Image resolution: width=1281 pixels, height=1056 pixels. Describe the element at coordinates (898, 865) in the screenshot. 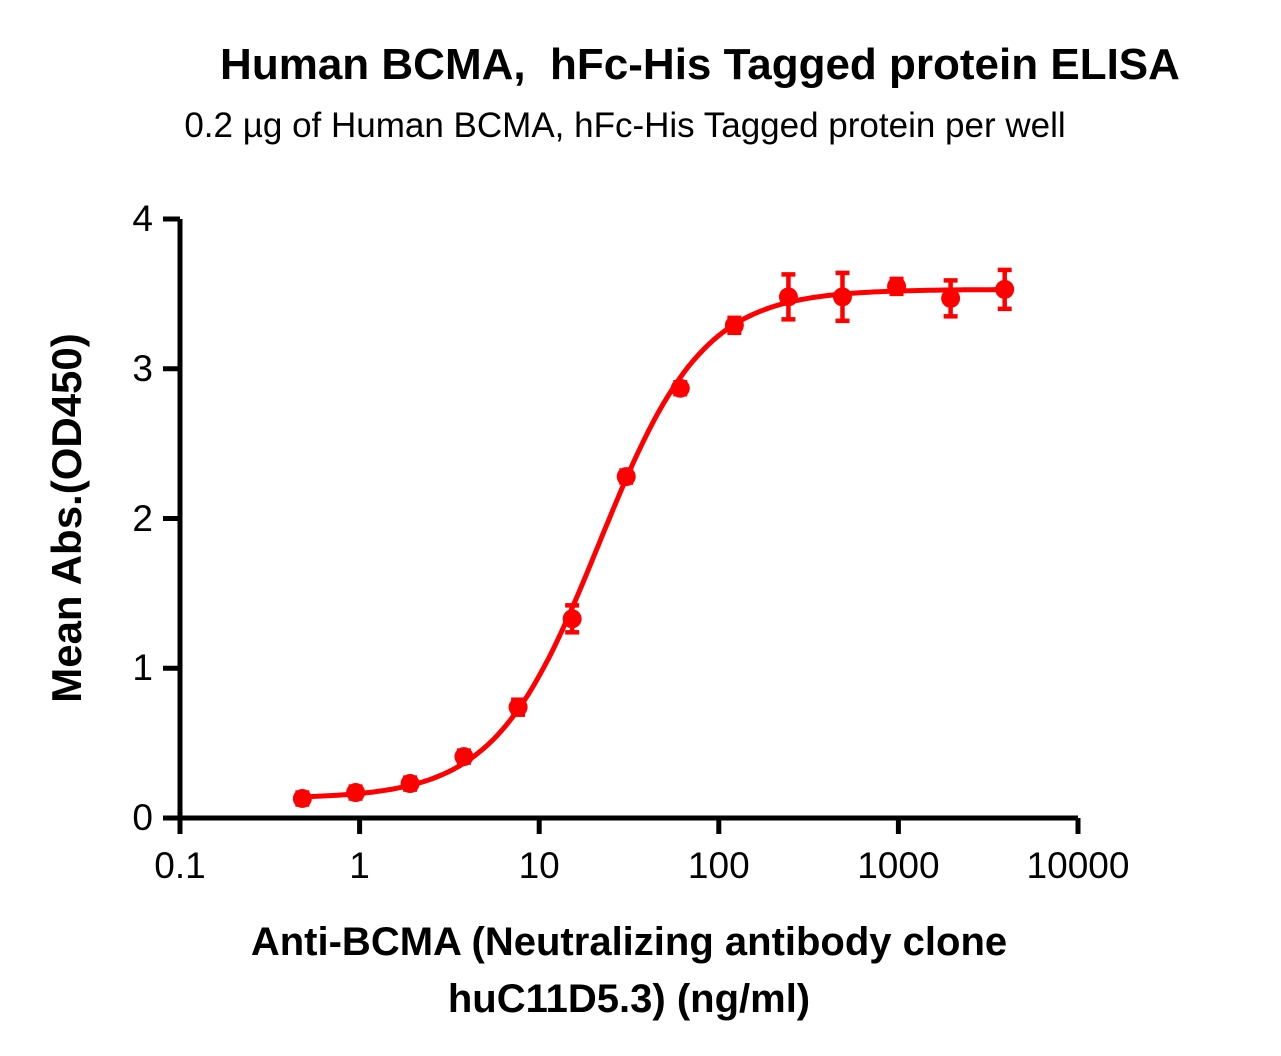

I see `x-tick-label-1000: 1000` at that location.